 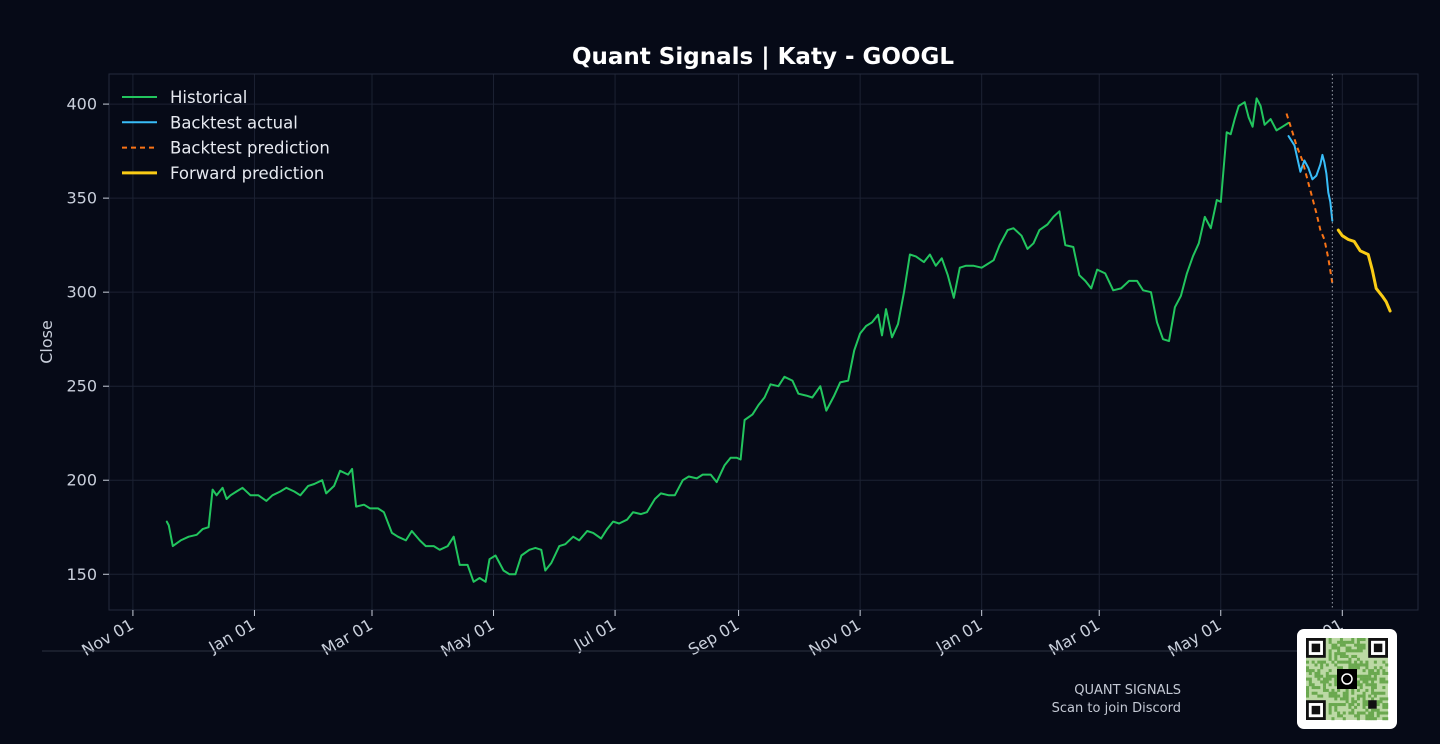 What do you see at coordinates (467, 638) in the screenshot?
I see `x-tick-label: May 01` at bounding box center [467, 638].